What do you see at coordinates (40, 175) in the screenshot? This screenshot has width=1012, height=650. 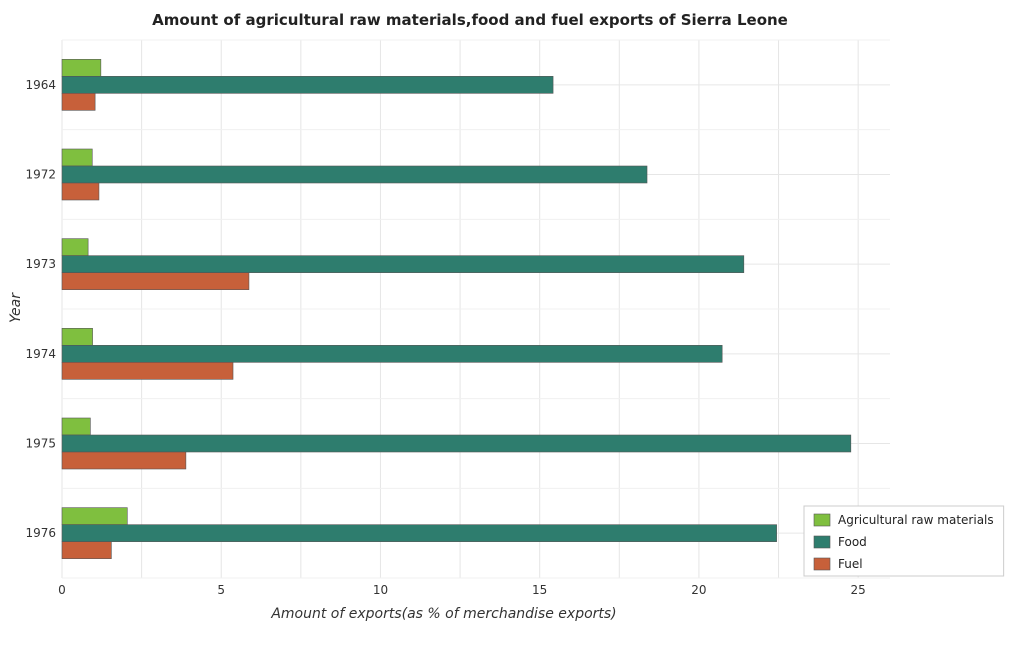 I see `y-tick-label: 1972` at bounding box center [40, 175].